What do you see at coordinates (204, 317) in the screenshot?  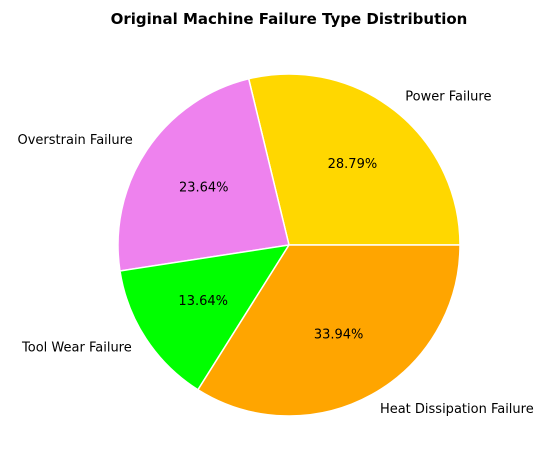 I see `pie-slice-tool-wear-failure` at bounding box center [204, 317].